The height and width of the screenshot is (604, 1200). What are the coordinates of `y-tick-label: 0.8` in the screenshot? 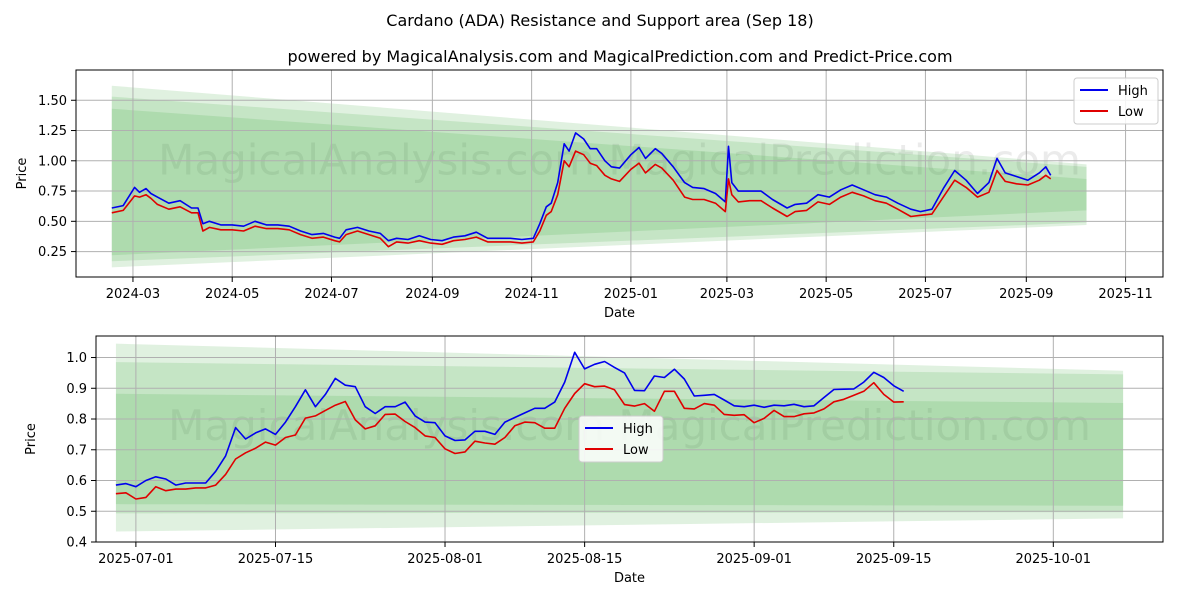 It's located at (76, 420).